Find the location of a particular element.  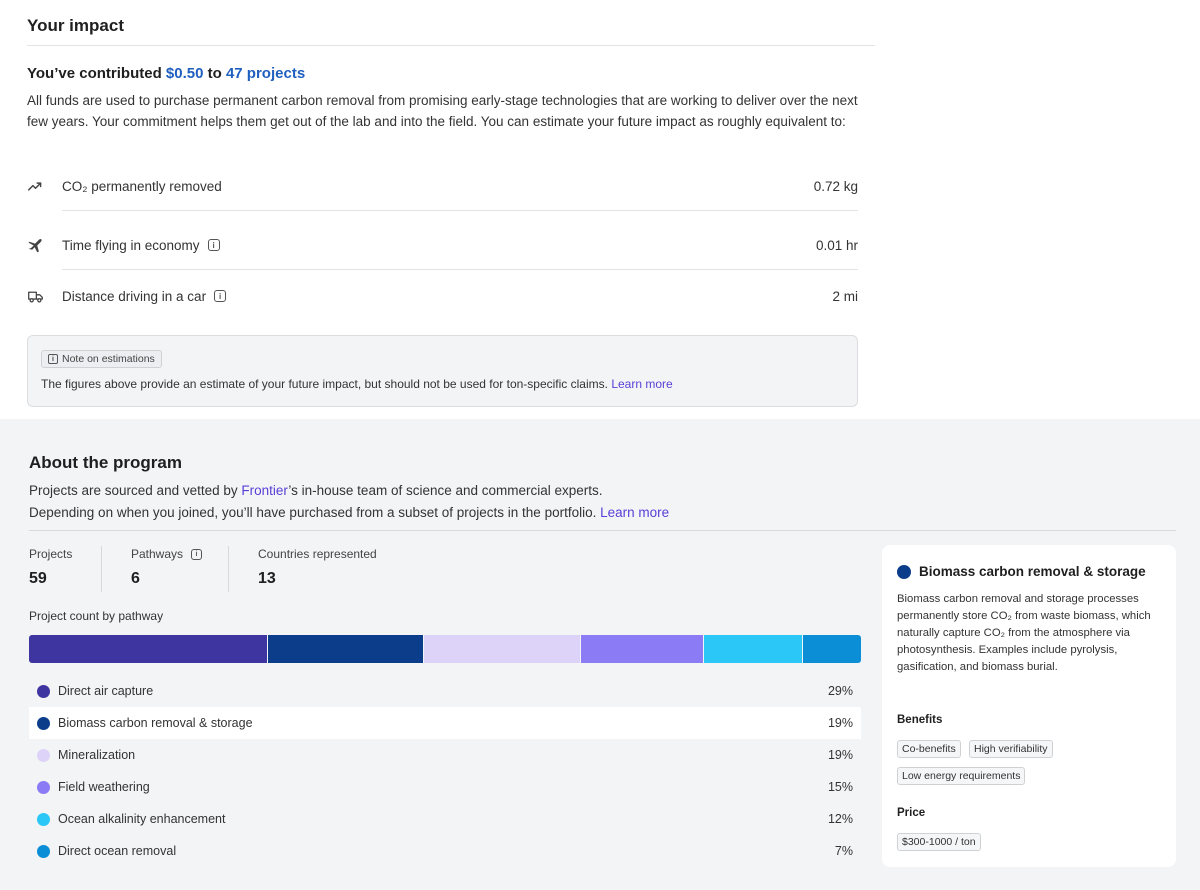

stat-value: 13 is located at coordinates (267, 578).